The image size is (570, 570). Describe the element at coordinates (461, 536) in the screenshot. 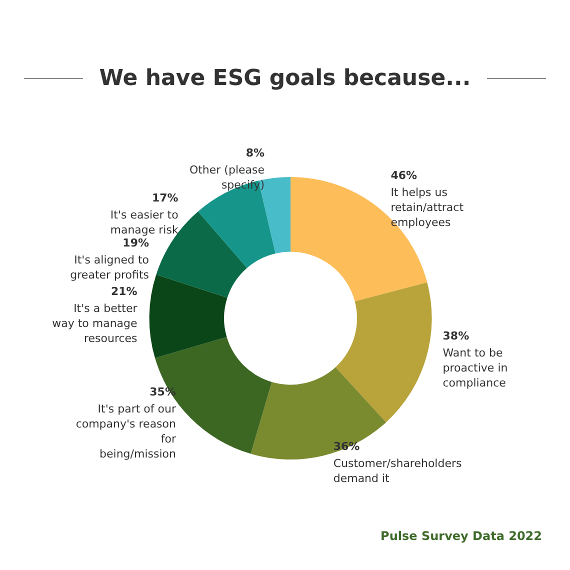

I see `text: Pulse Survey Data 2022` at that location.